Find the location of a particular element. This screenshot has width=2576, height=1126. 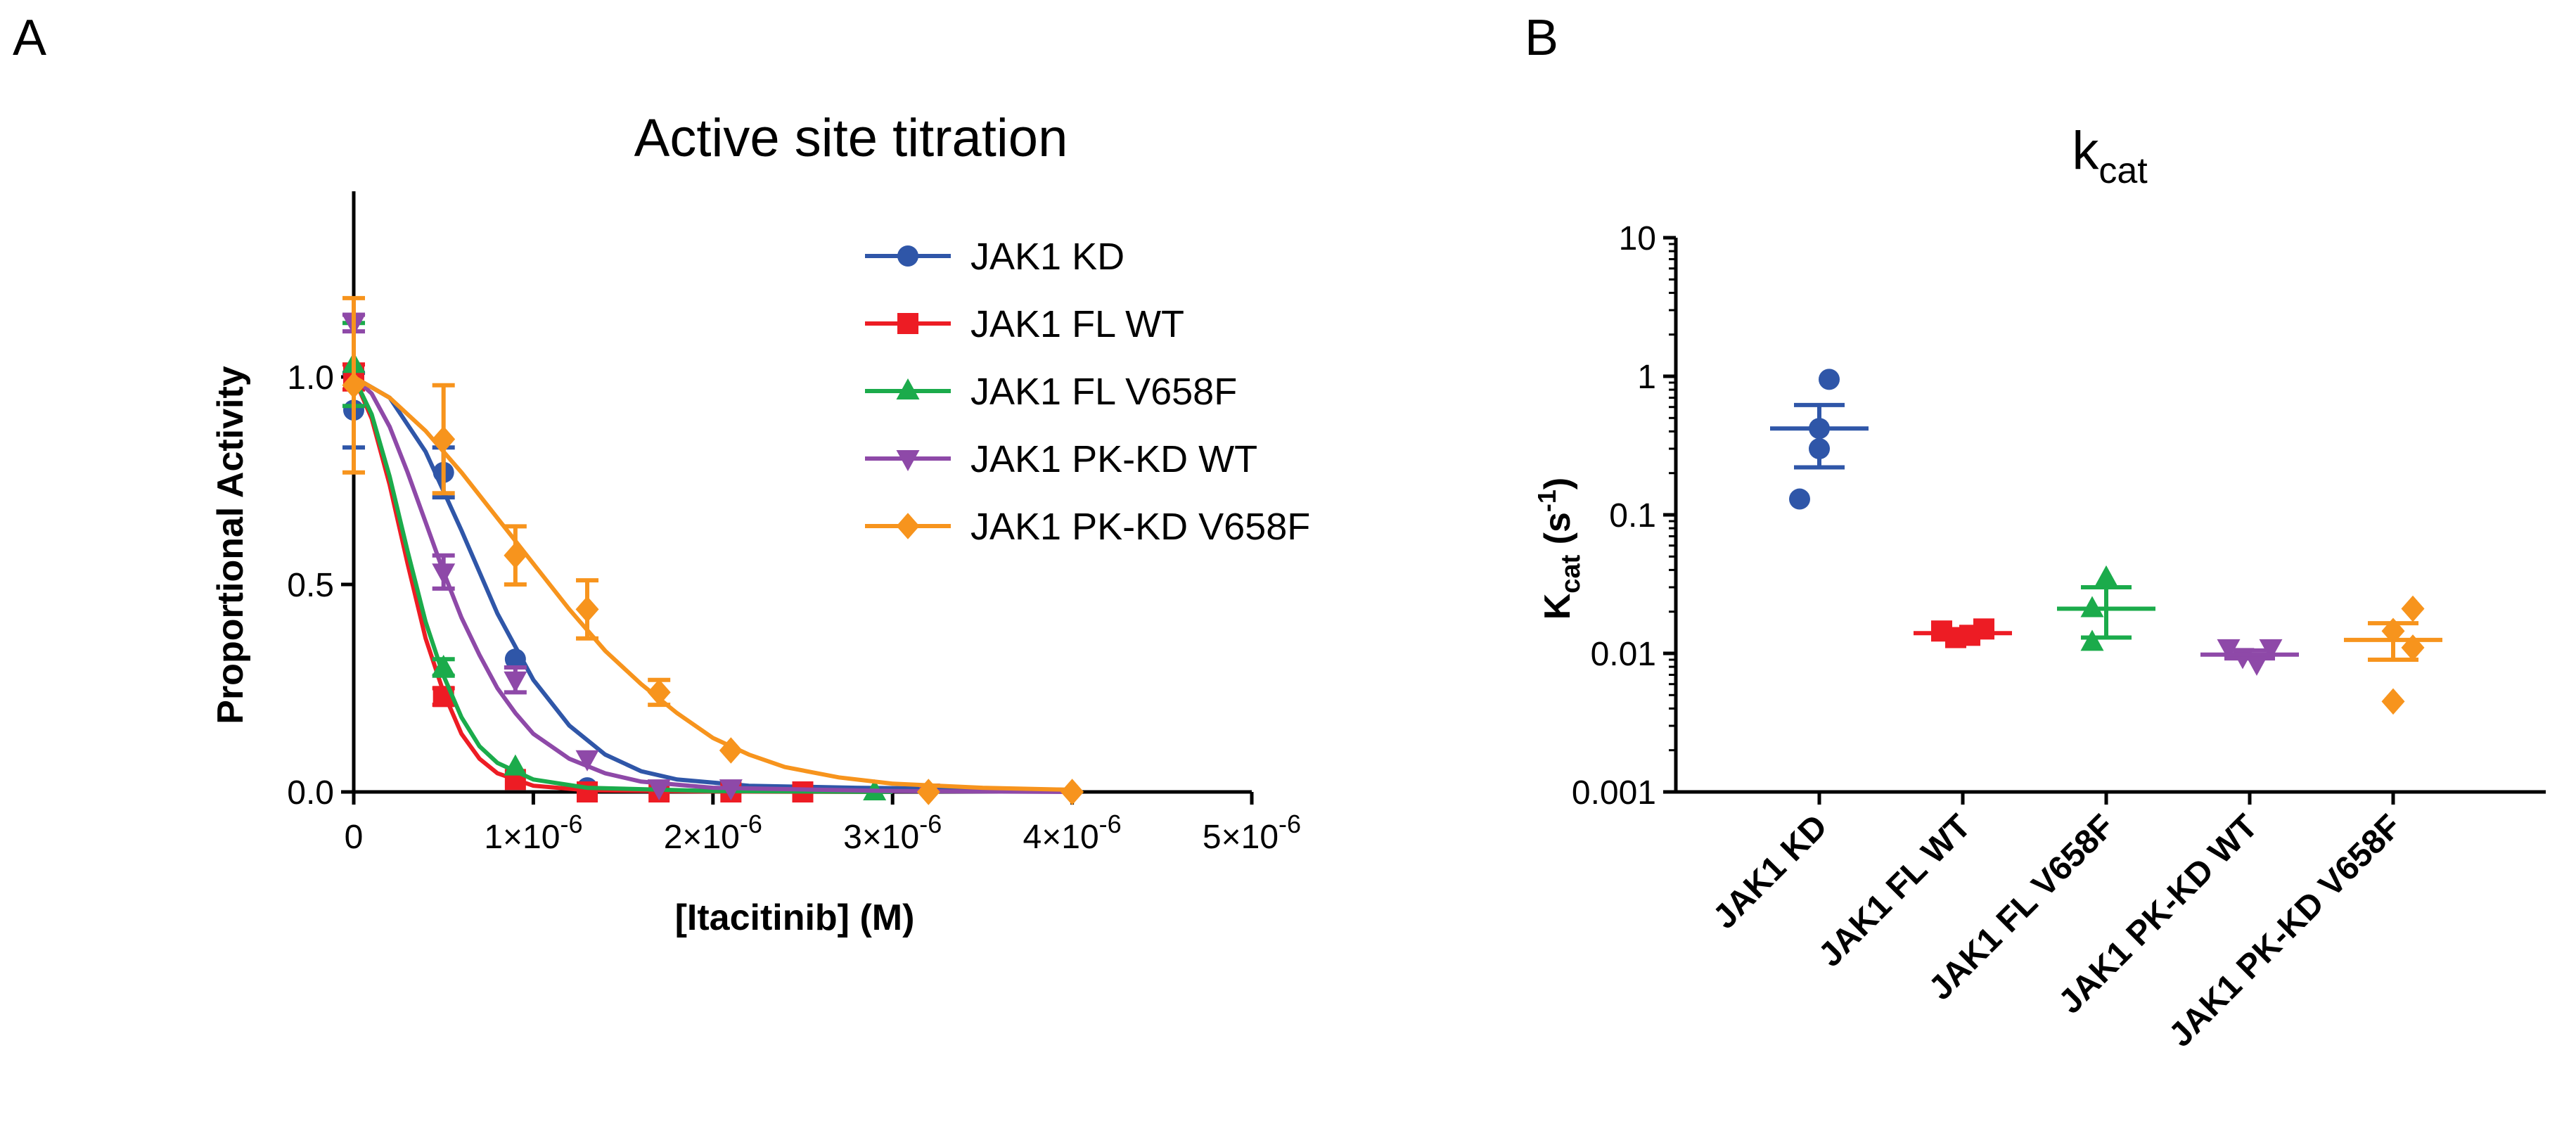

chart-b-ylabel-unit-open: (s is located at coordinates (1557, 533).